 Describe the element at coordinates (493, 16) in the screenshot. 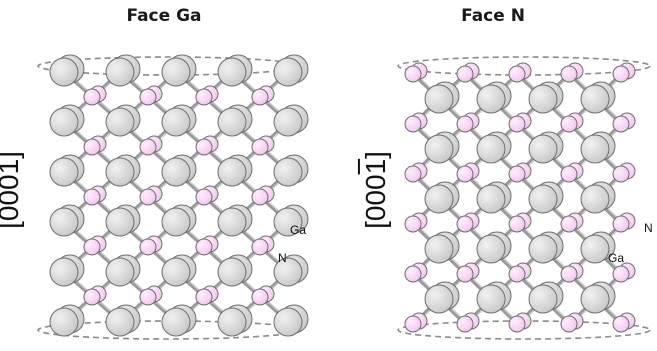

I see `panel-title-face-n: Face N` at that location.